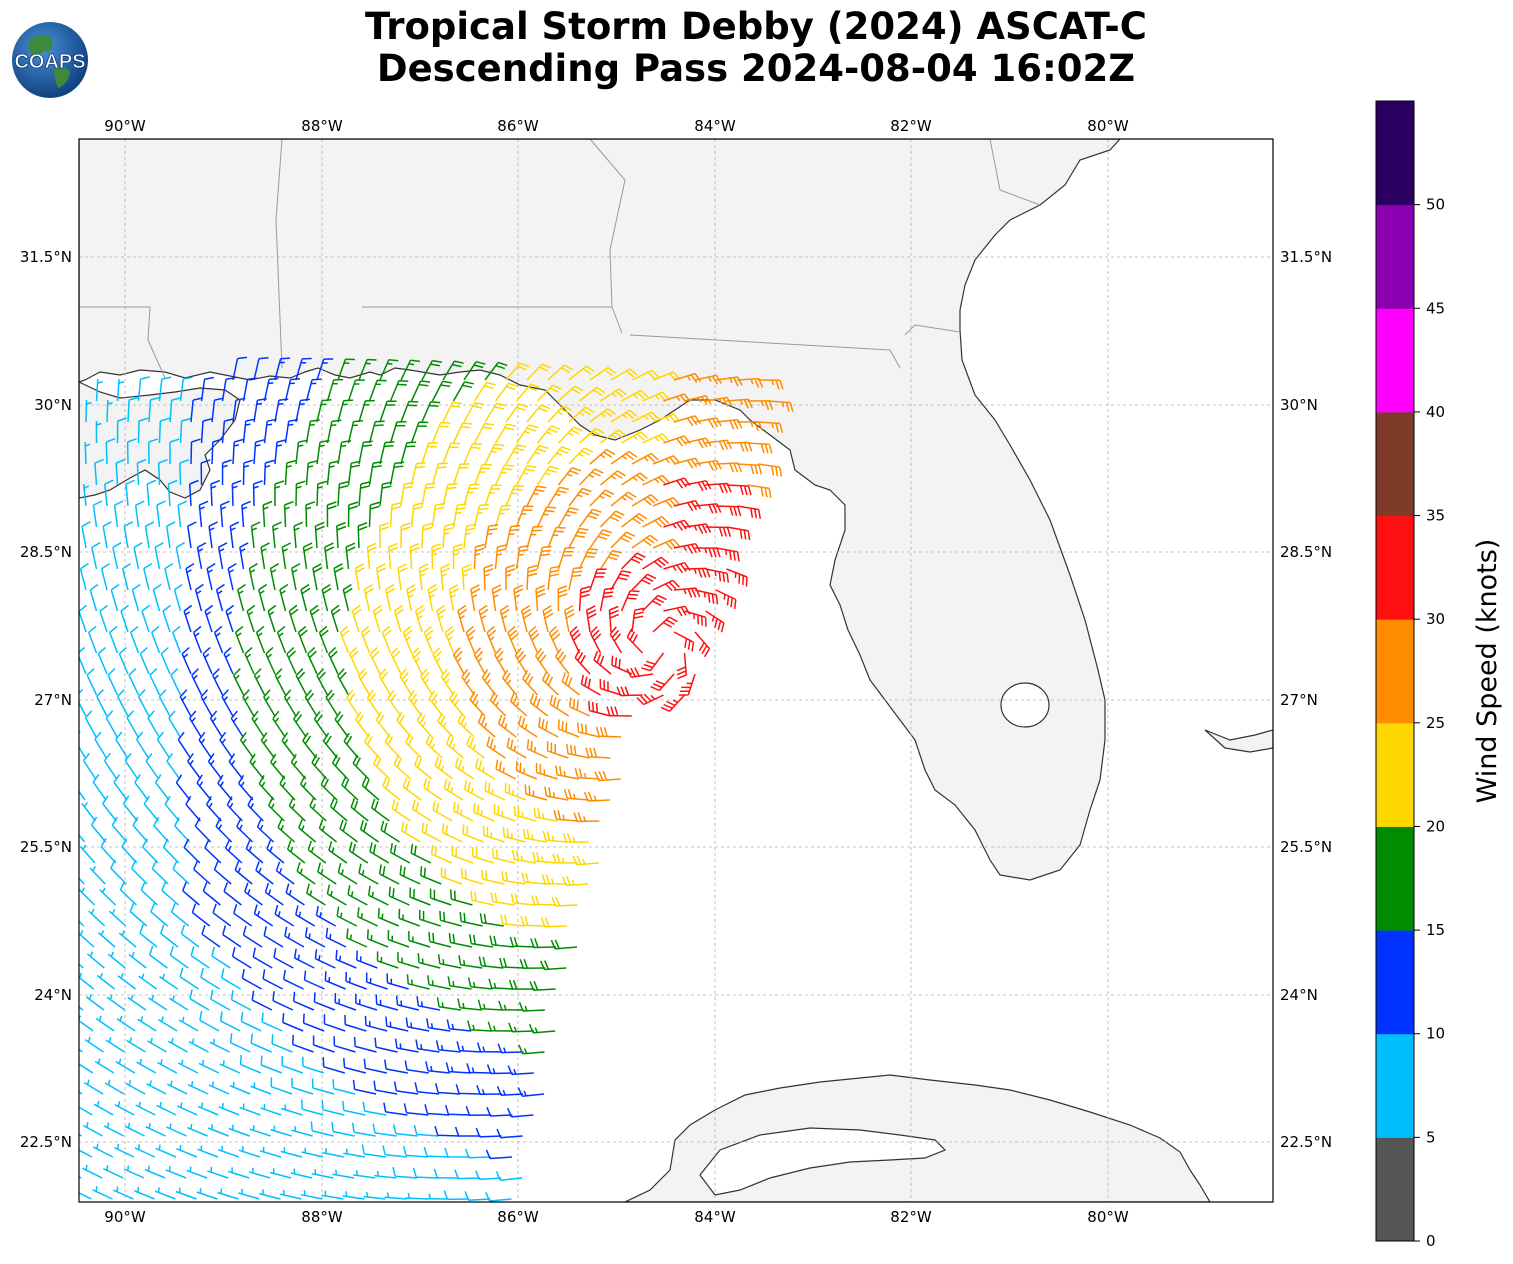 Image resolution: width=1513 pixels, height=1264 pixels. What do you see at coordinates (1435, 723) in the screenshot?
I see `colorbar-tick-label: 25` at bounding box center [1435, 723].